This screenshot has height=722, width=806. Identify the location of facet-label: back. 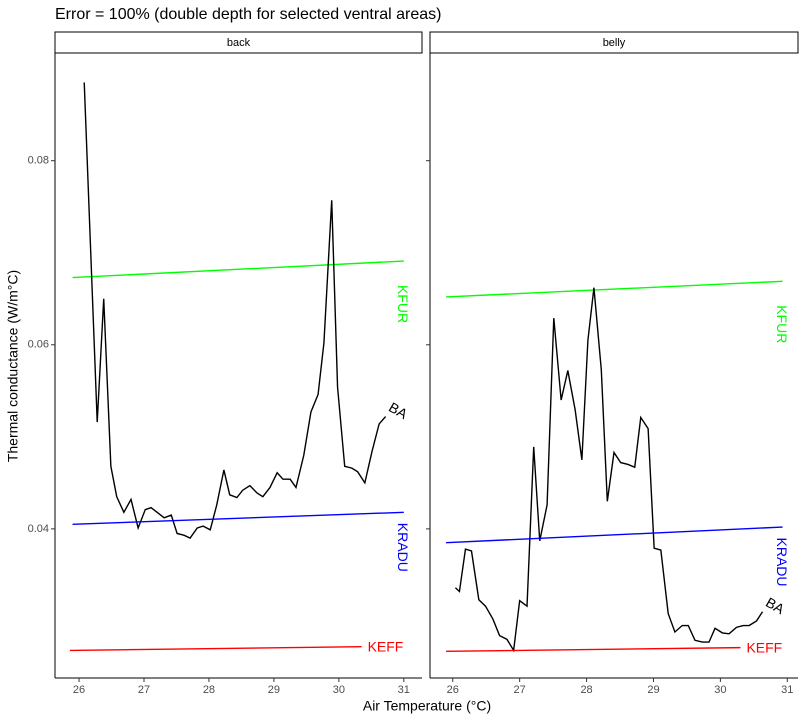
(239, 43).